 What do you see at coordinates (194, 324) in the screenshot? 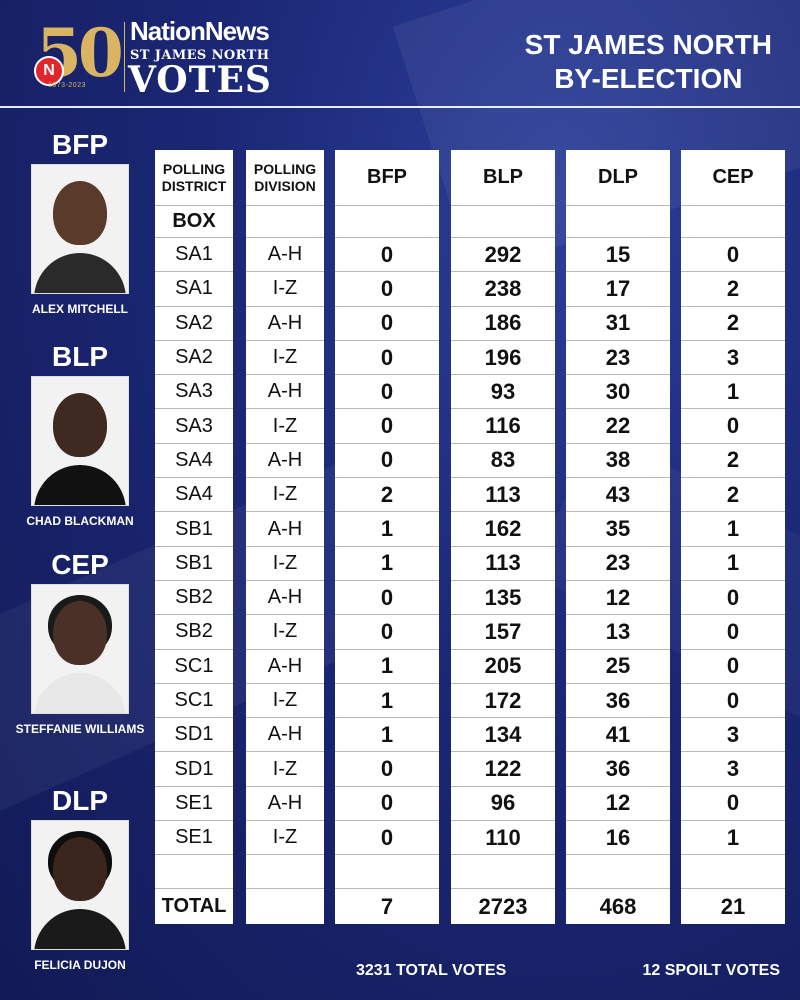
I see `table-cell: SA2` at bounding box center [194, 324].